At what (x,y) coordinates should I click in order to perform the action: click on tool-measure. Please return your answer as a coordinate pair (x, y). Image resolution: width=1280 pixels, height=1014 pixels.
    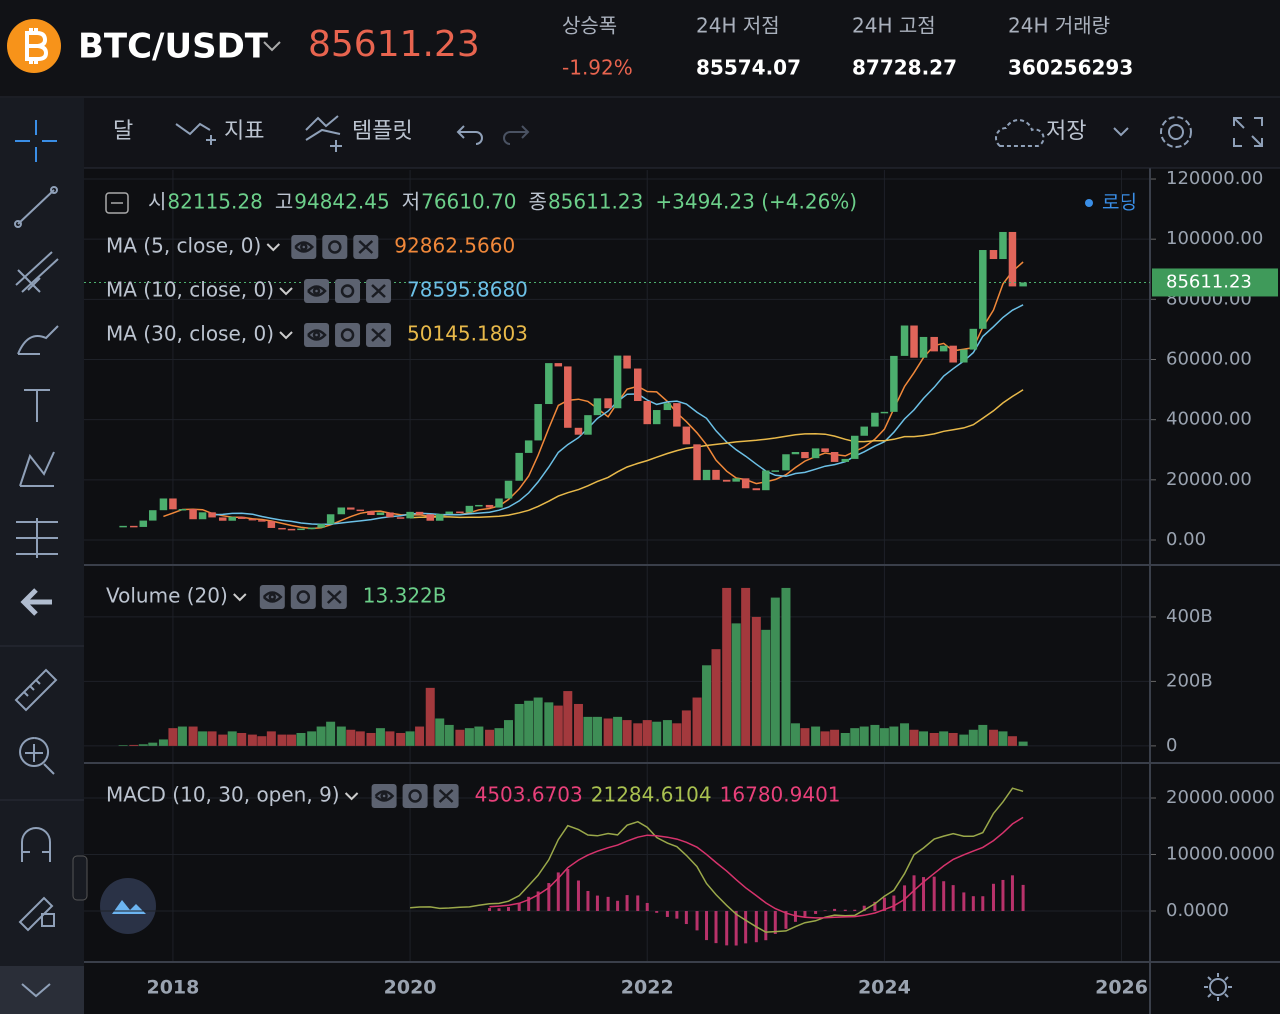
    Looking at the image, I should click on (37, 538).